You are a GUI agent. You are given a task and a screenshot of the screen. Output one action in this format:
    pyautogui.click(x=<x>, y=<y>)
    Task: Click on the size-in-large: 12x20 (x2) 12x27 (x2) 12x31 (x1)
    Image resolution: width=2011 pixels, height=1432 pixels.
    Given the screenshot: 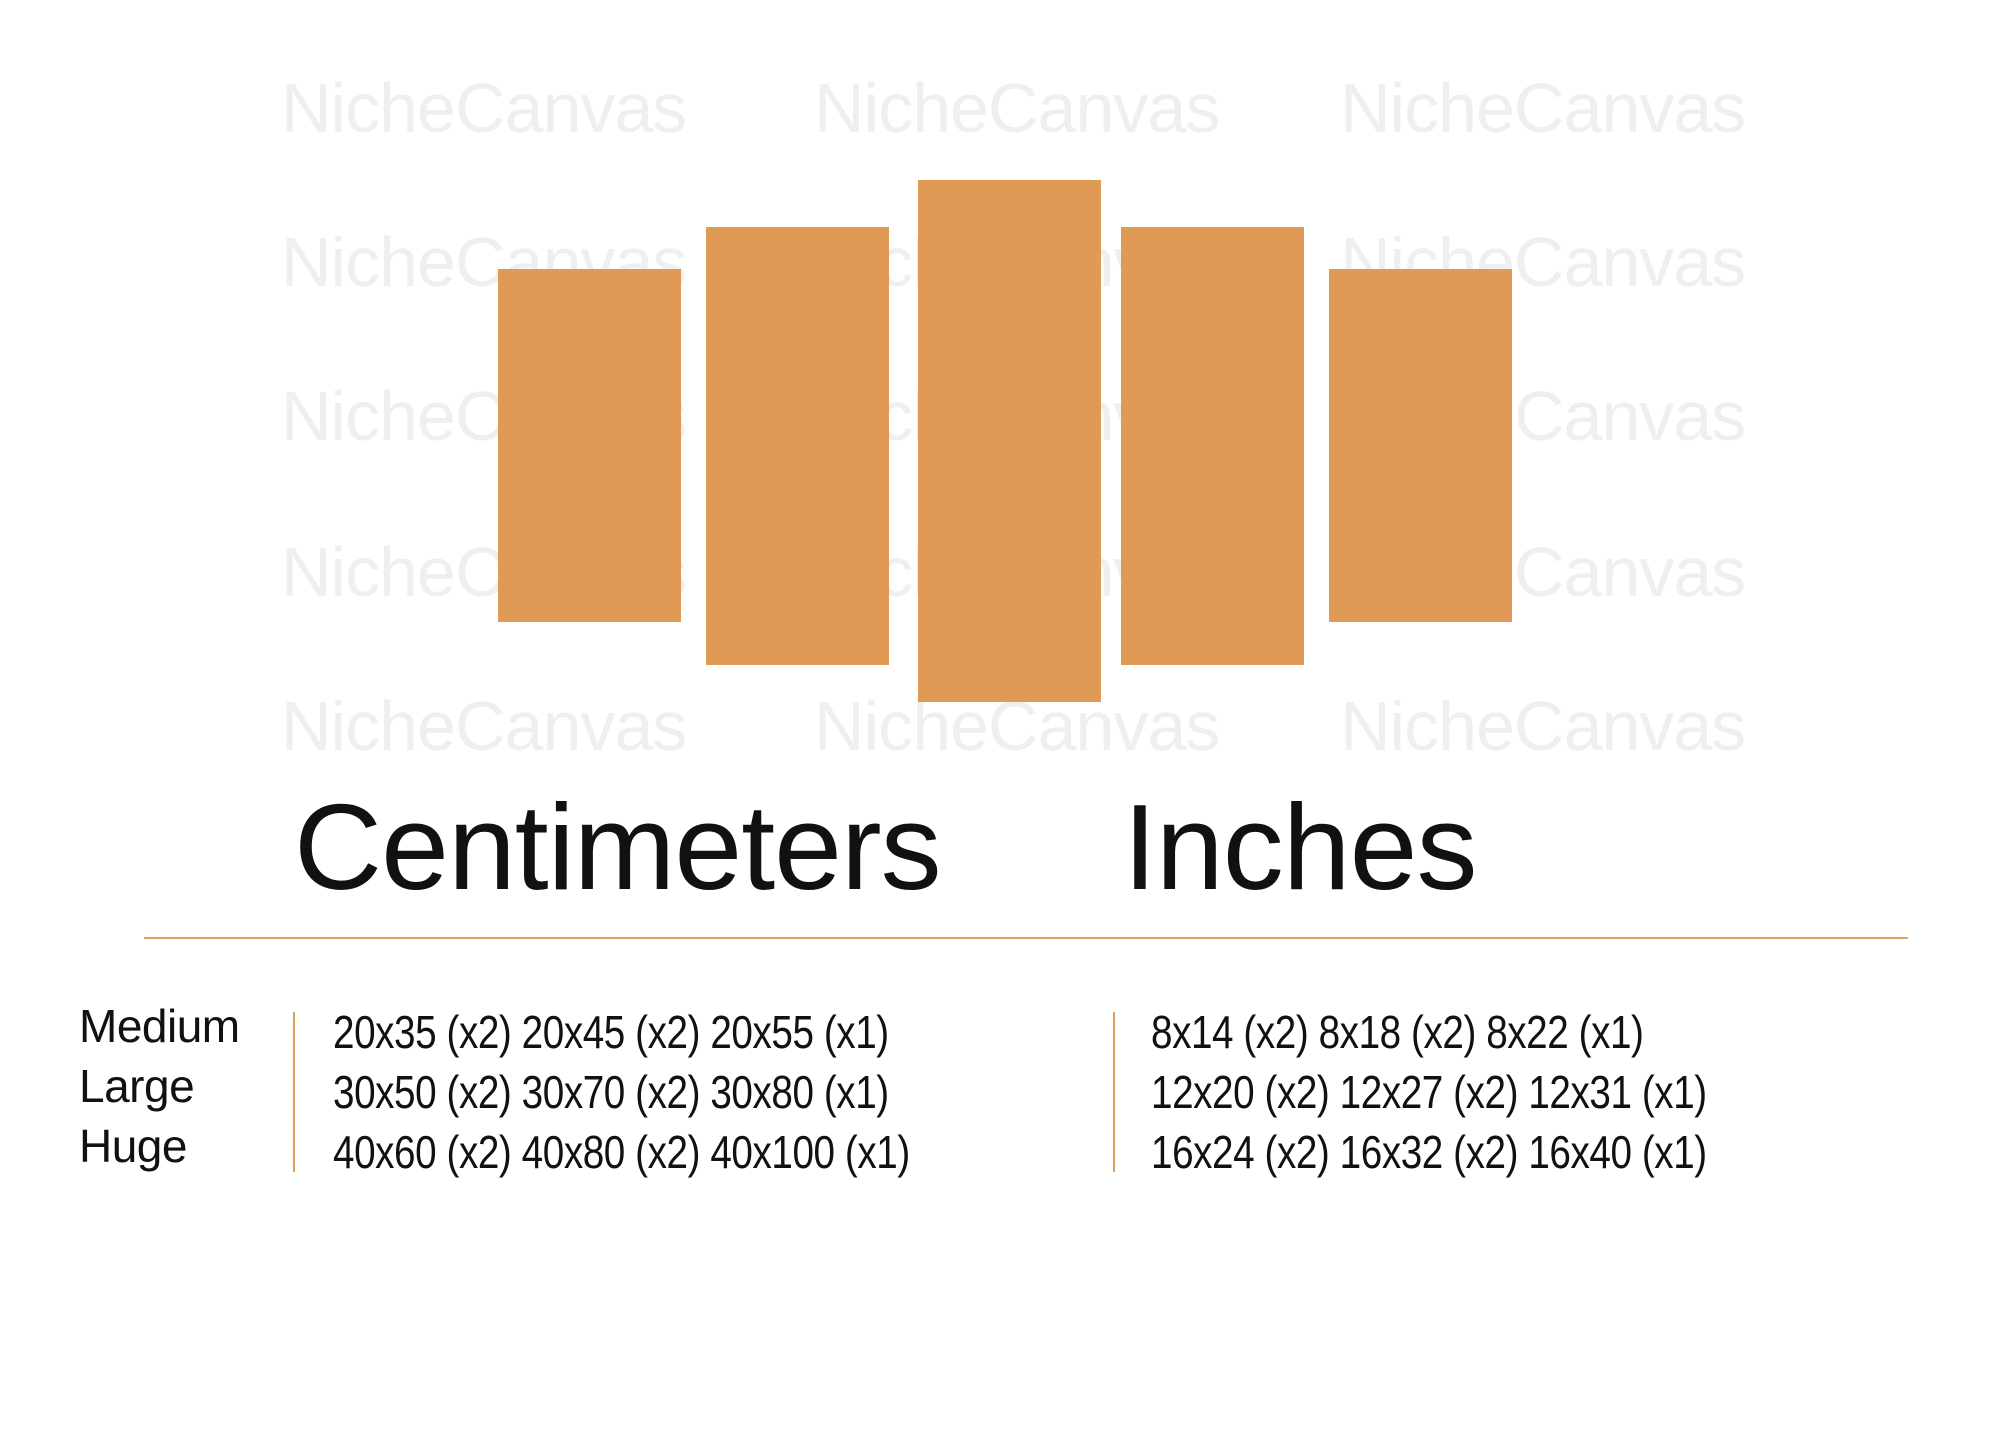 What is the action you would take?
    pyautogui.click(x=1429, y=1092)
    